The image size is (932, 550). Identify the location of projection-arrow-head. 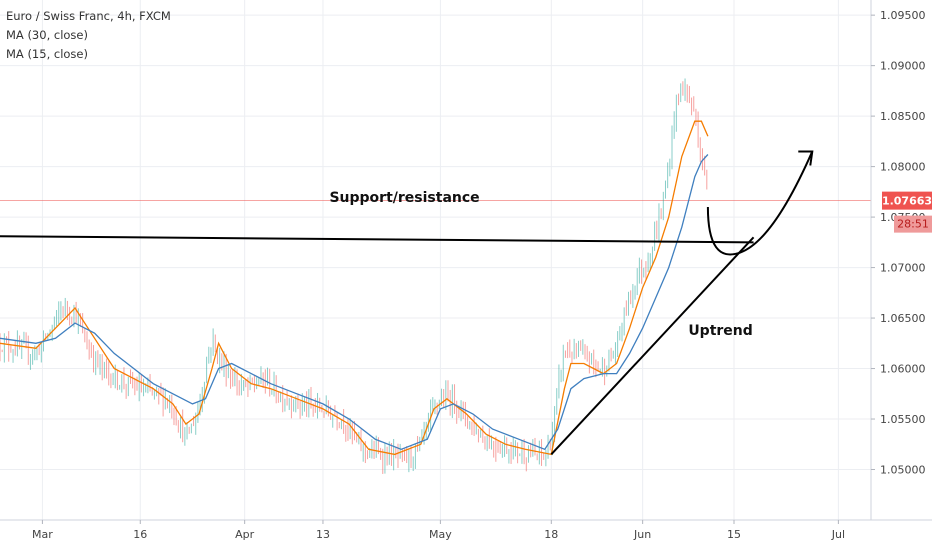
(806, 158).